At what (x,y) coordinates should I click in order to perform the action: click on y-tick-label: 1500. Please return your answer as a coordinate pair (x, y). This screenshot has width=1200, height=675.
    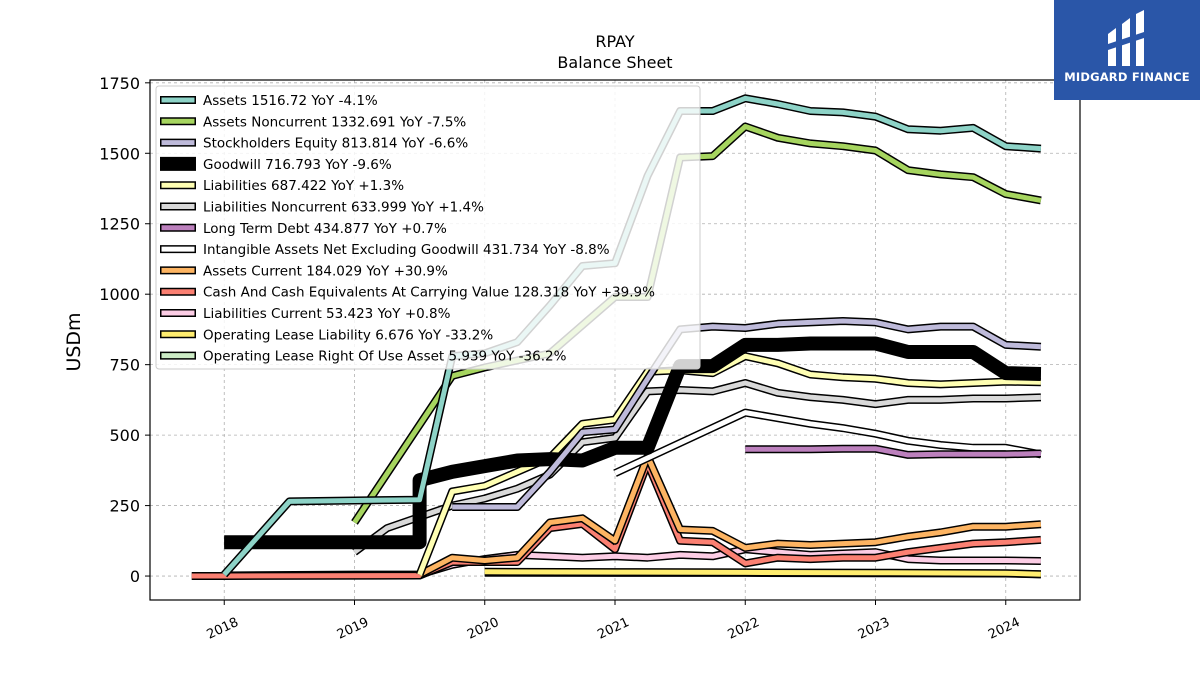
    Looking at the image, I should click on (119, 153).